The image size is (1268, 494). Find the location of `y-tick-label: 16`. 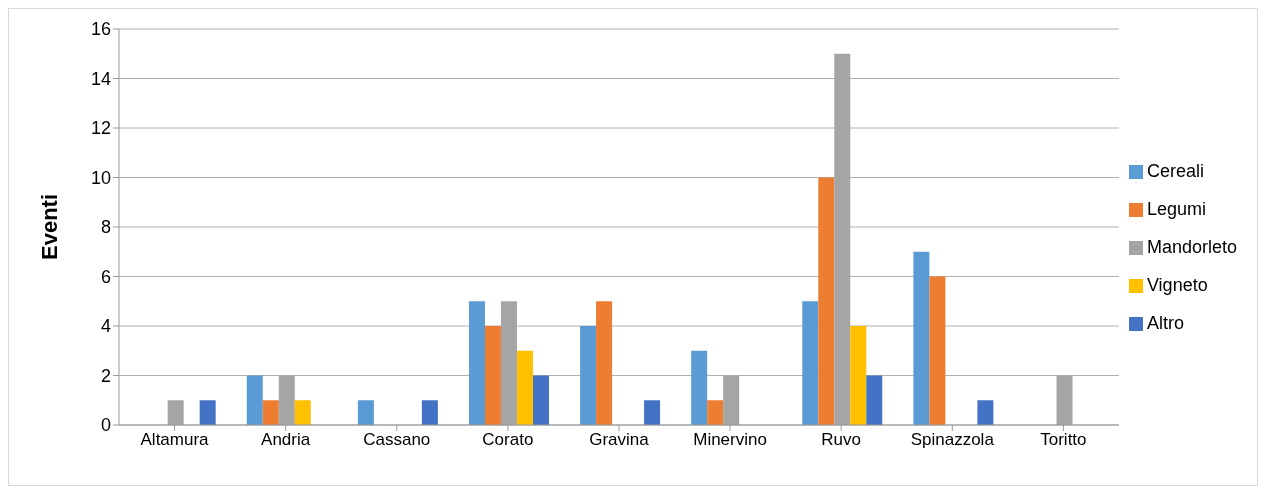

y-tick-label: 16 is located at coordinates (100, 29).